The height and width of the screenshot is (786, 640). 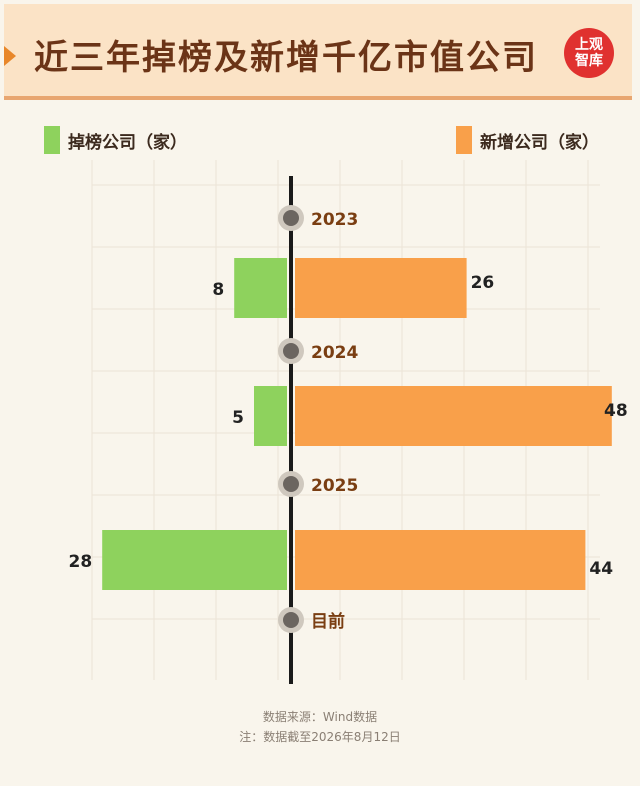 I want to click on legend-label-added: 新增公司（家）, so click(x=539, y=142).